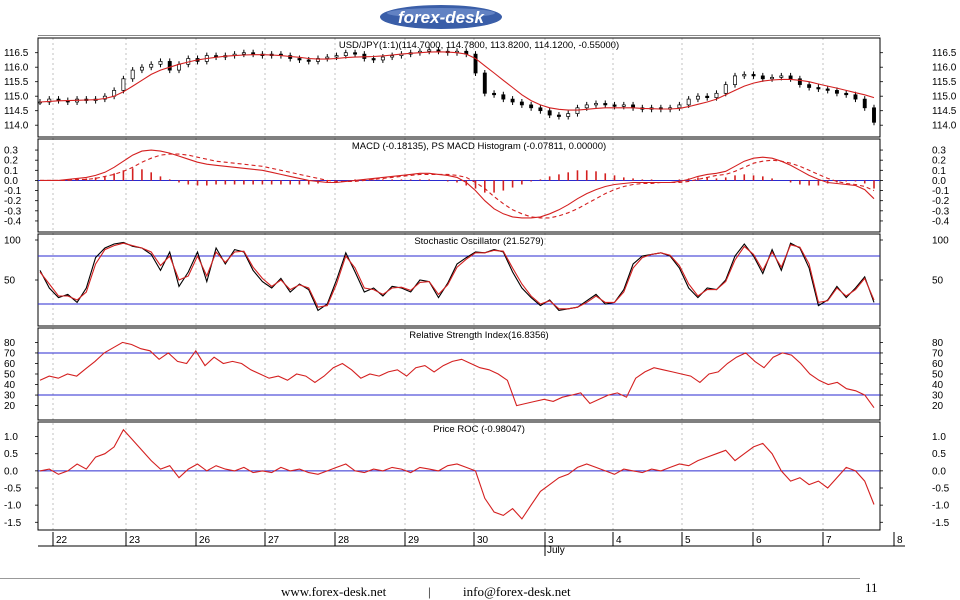 This screenshot has height=600, width=960. I want to click on y-tick-label: -1.5, so click(13, 523).